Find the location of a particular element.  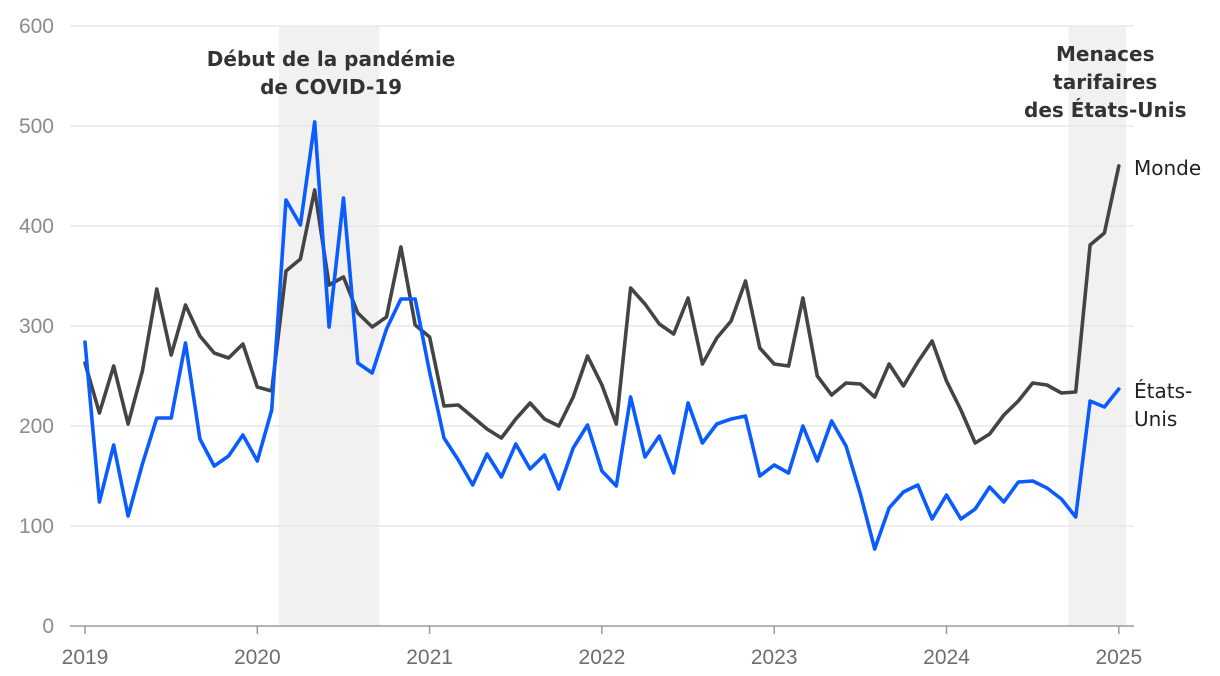

series-labels: Monde États- Unis is located at coordinates (1167, 293).